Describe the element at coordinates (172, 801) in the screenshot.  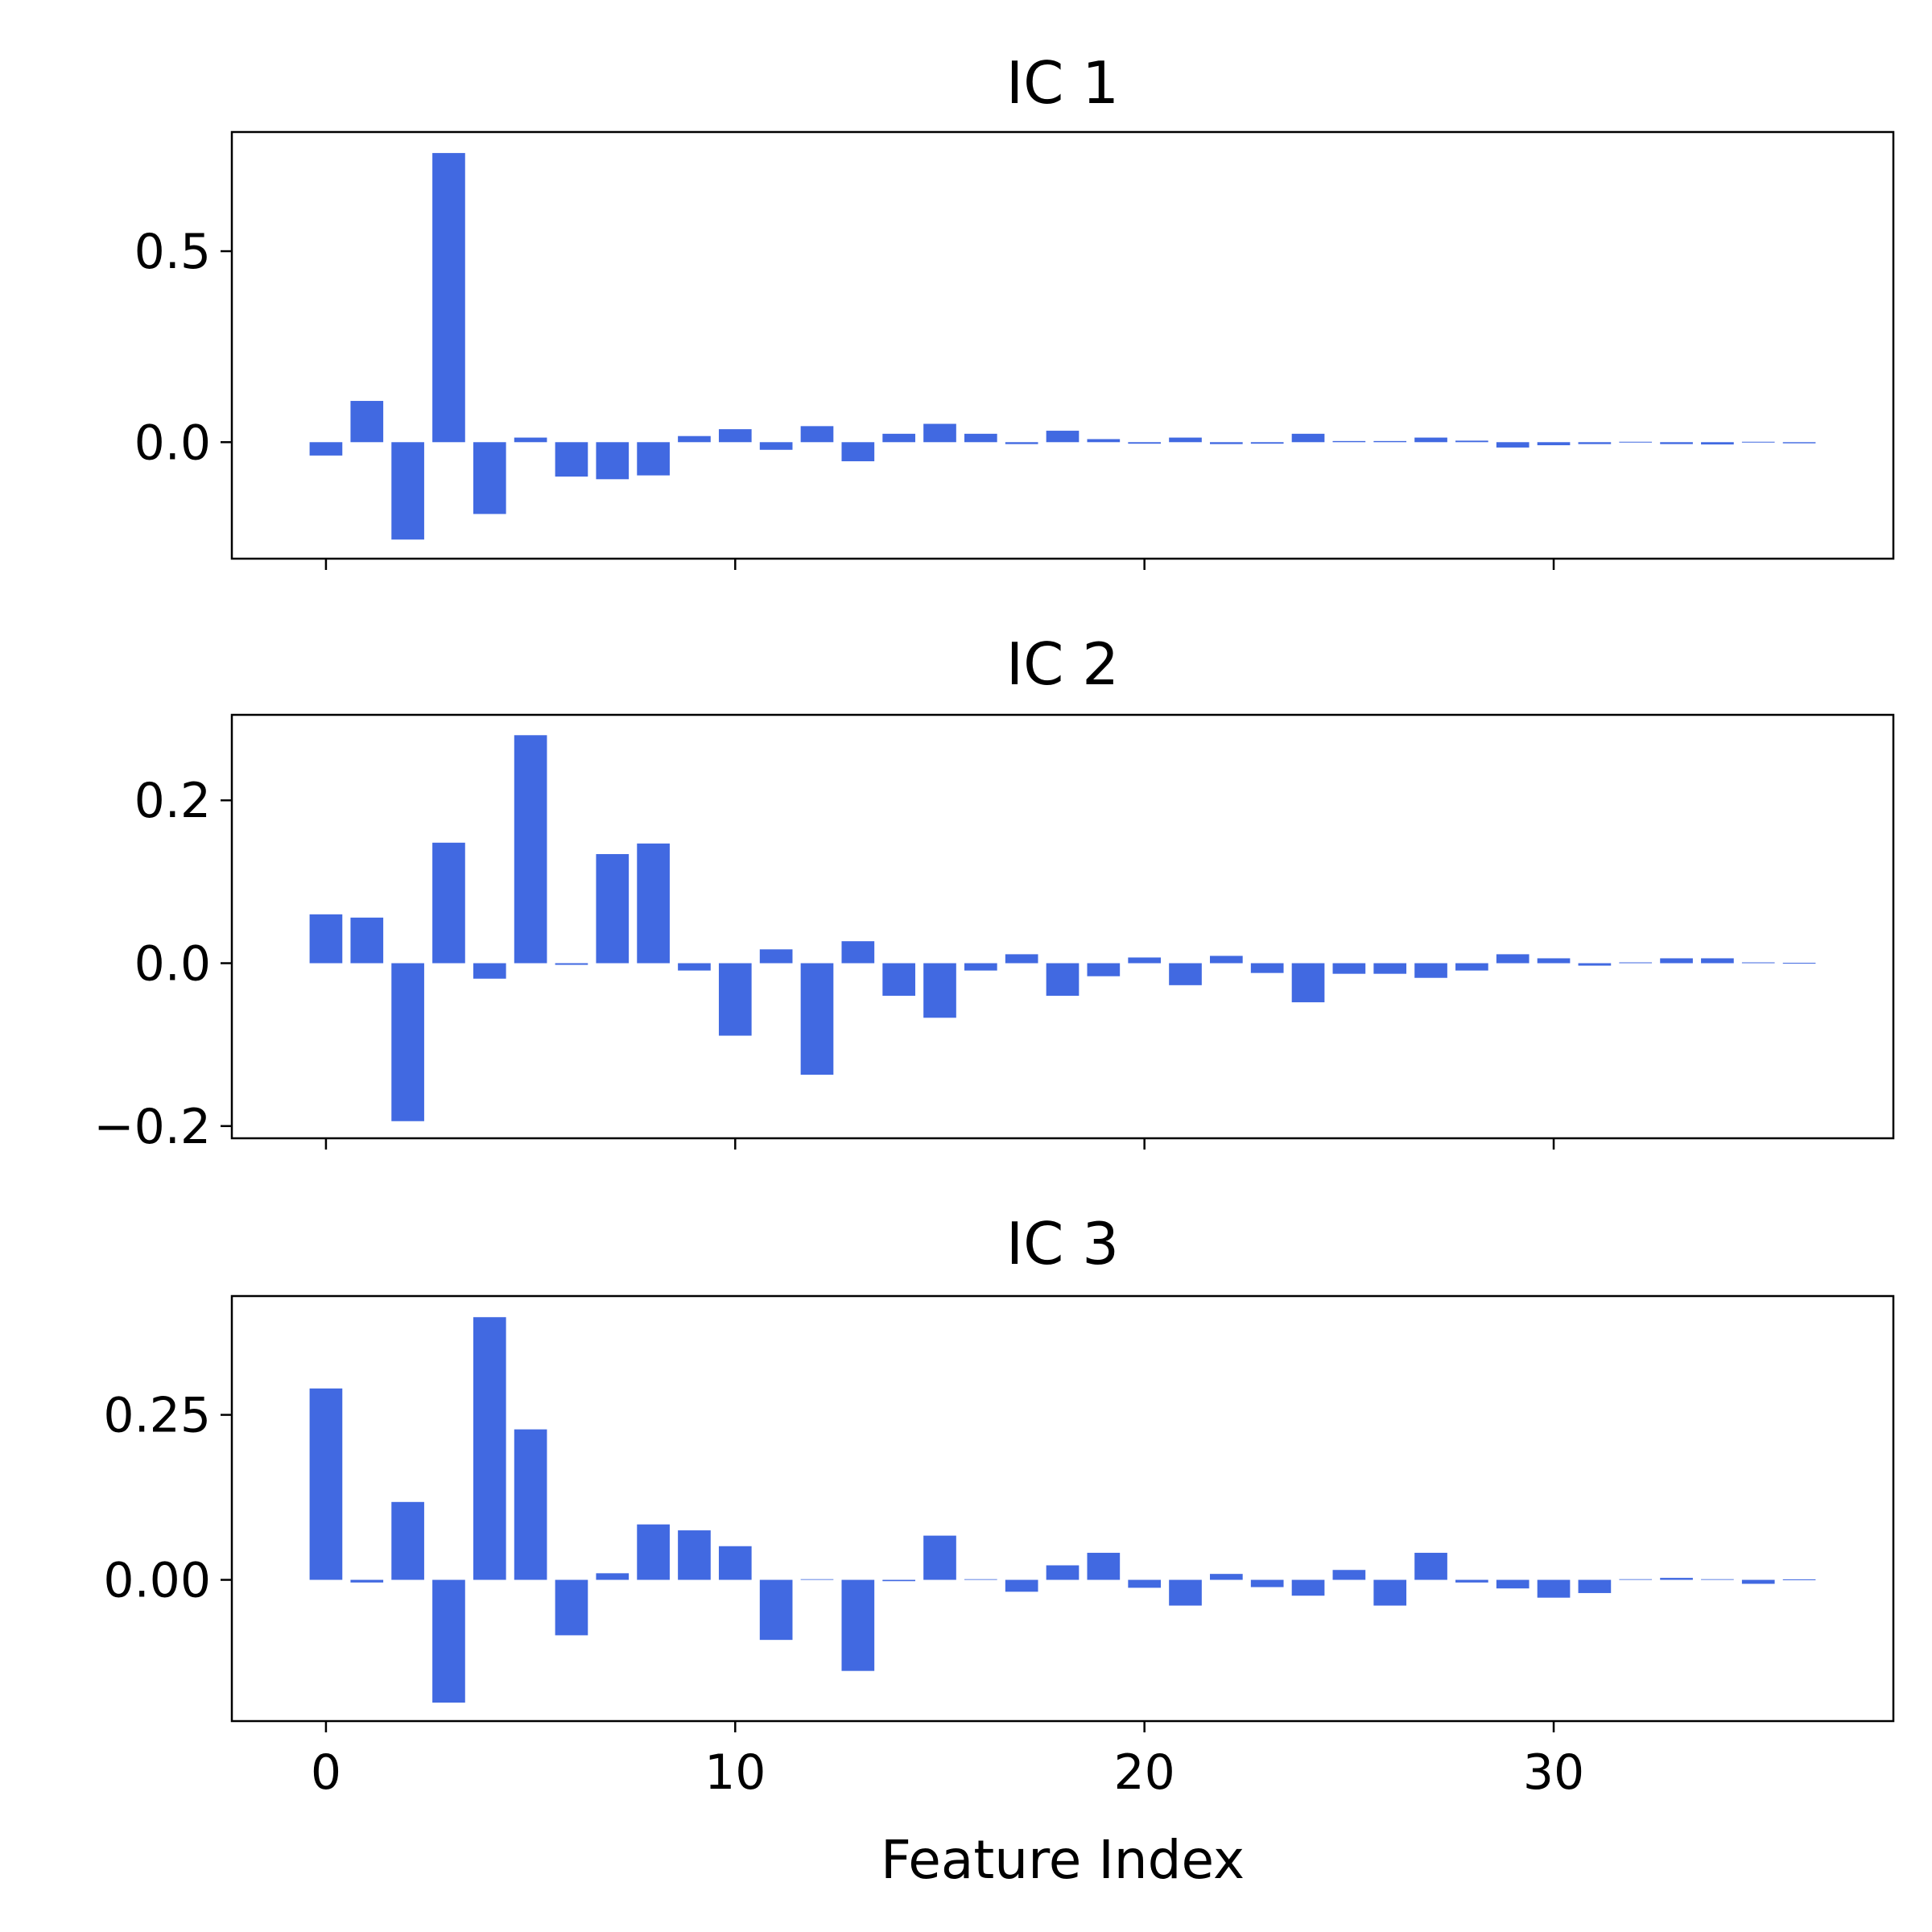
I see `y-tick-label: 0.2` at that location.